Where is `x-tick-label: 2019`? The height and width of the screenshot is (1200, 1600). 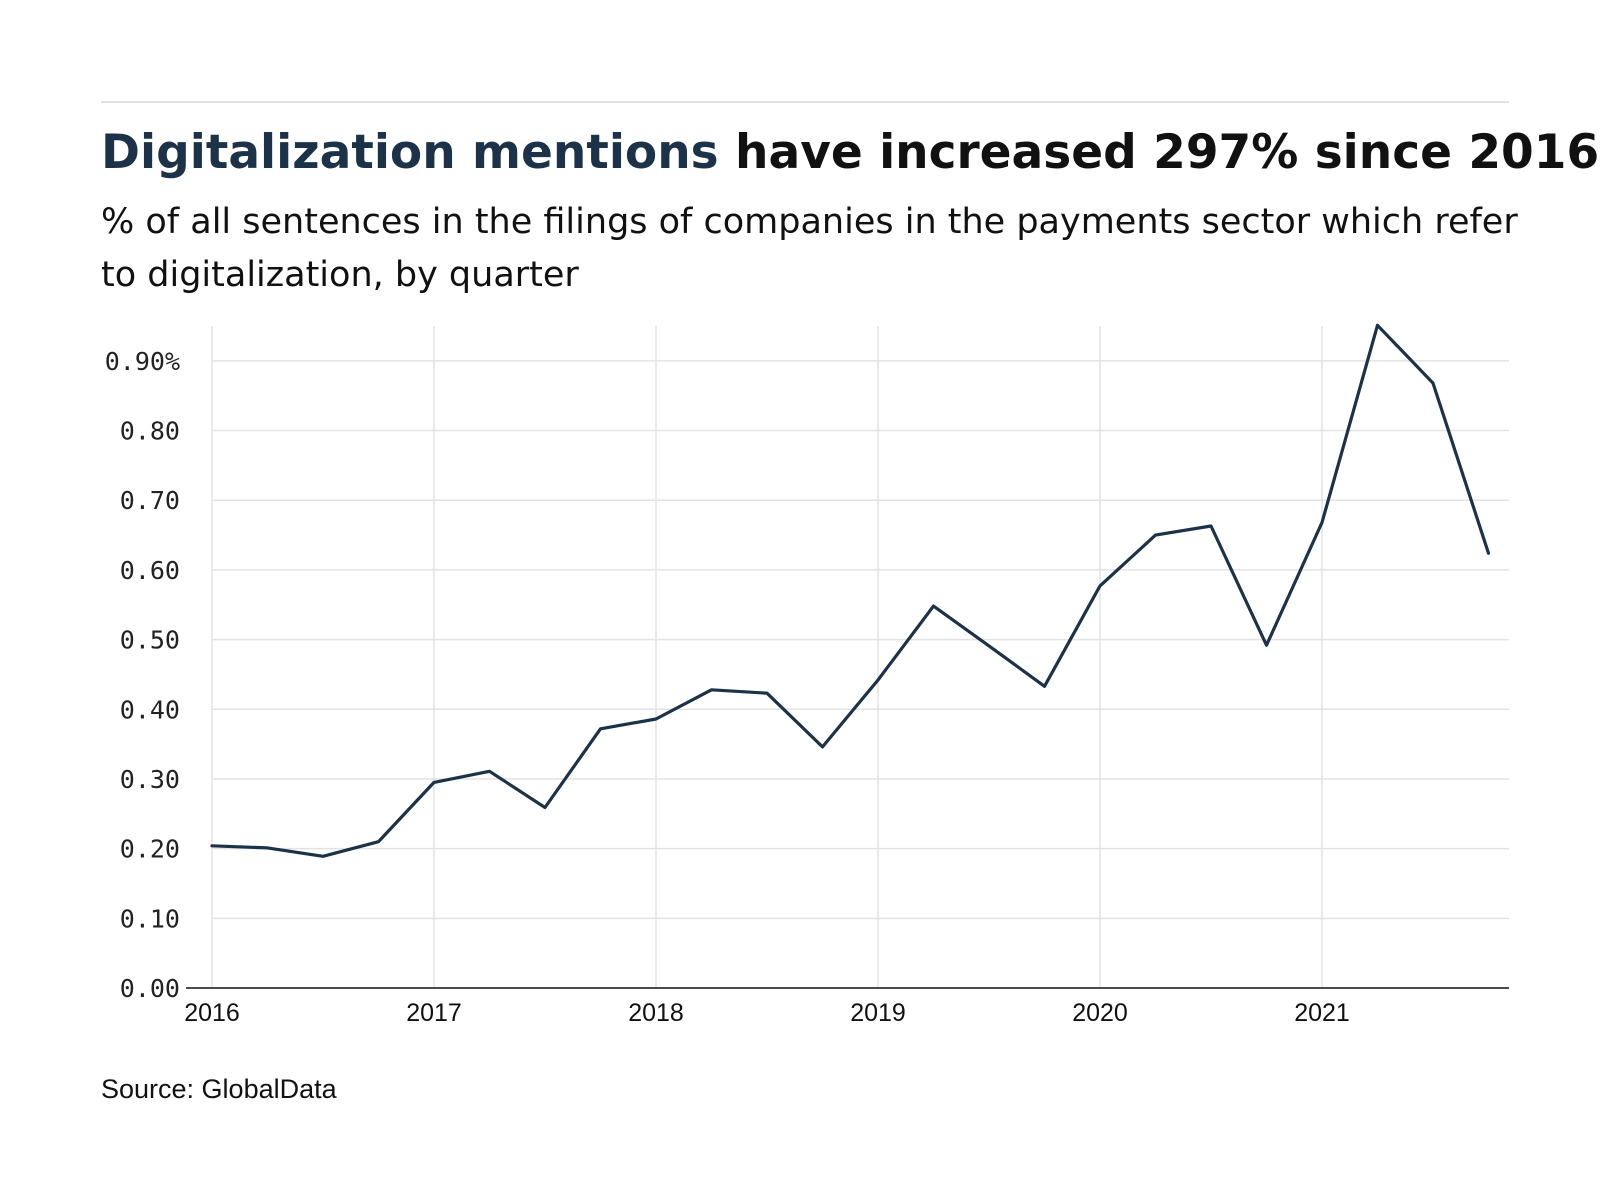 x-tick-label: 2019 is located at coordinates (878, 1013).